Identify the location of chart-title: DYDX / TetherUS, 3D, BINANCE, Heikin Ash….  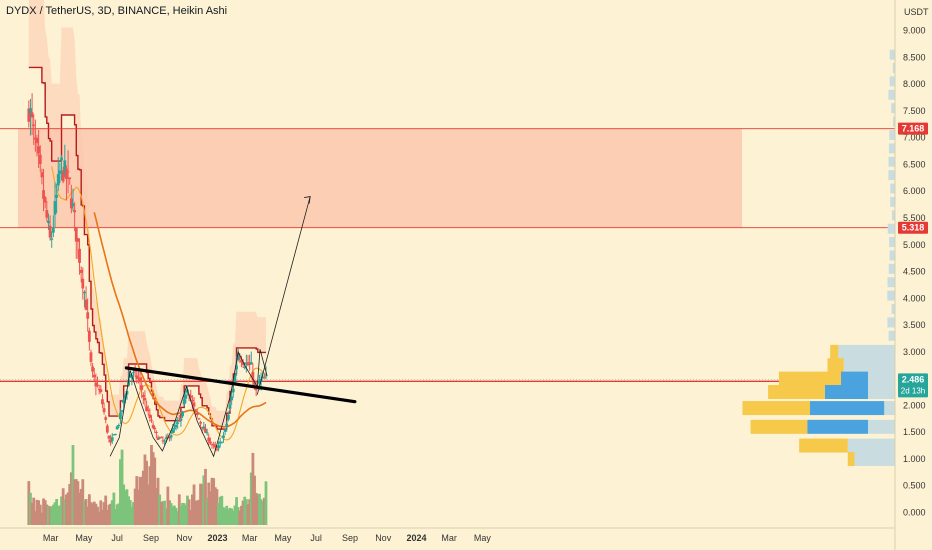
(117, 11).